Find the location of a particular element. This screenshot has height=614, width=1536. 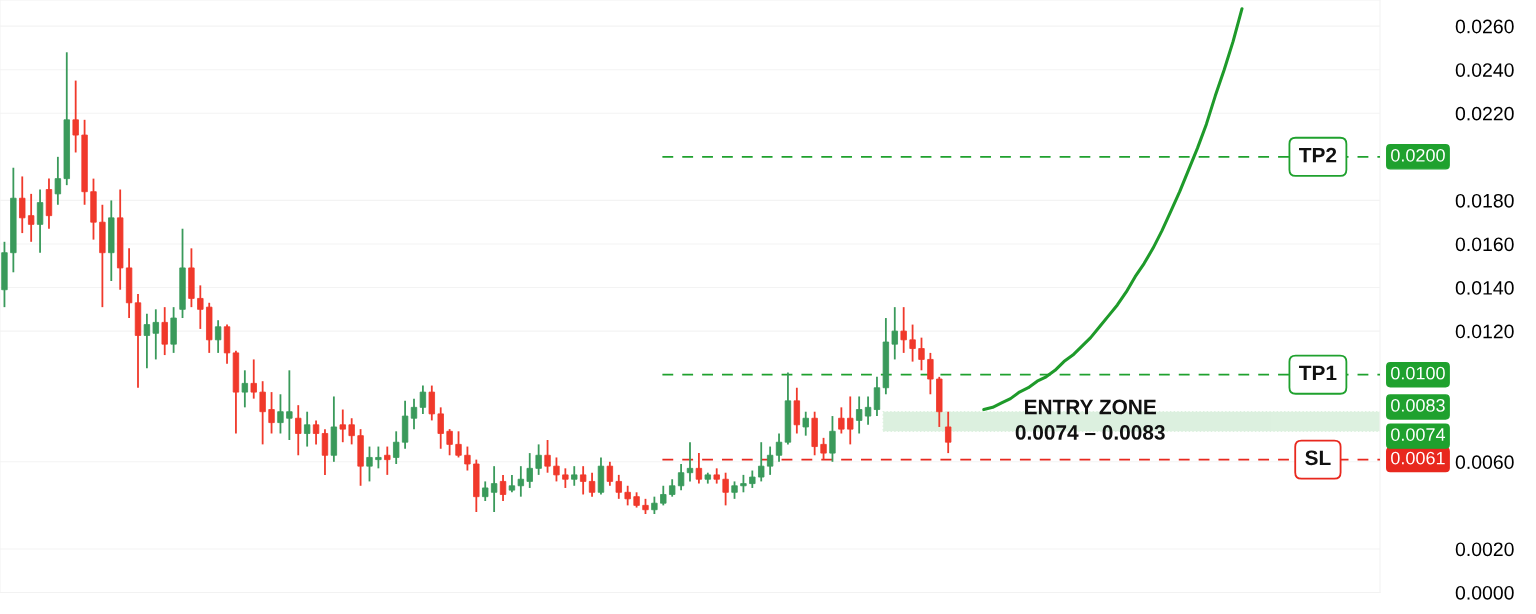

text: 0.0074 is located at coordinates (1418, 434).